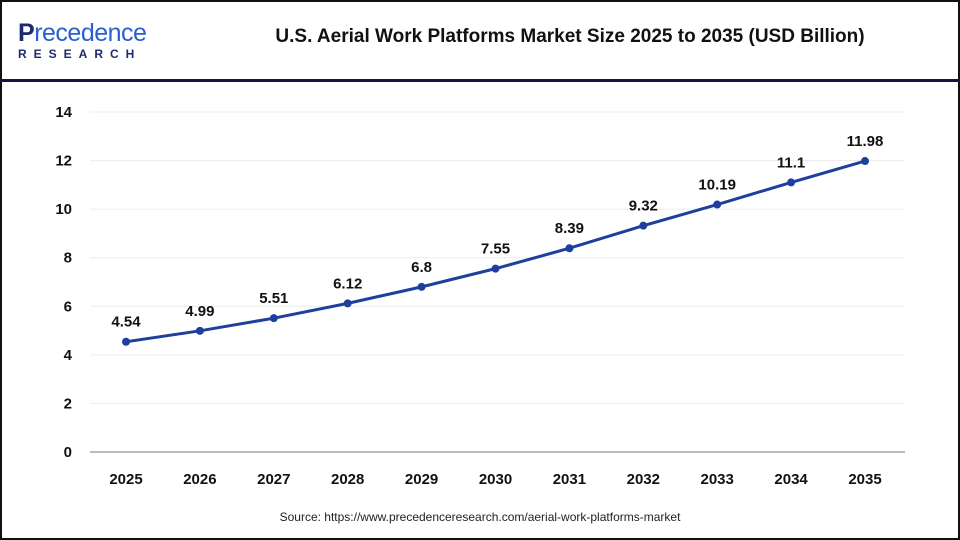  I want to click on data-label: 11.98, so click(865, 141).